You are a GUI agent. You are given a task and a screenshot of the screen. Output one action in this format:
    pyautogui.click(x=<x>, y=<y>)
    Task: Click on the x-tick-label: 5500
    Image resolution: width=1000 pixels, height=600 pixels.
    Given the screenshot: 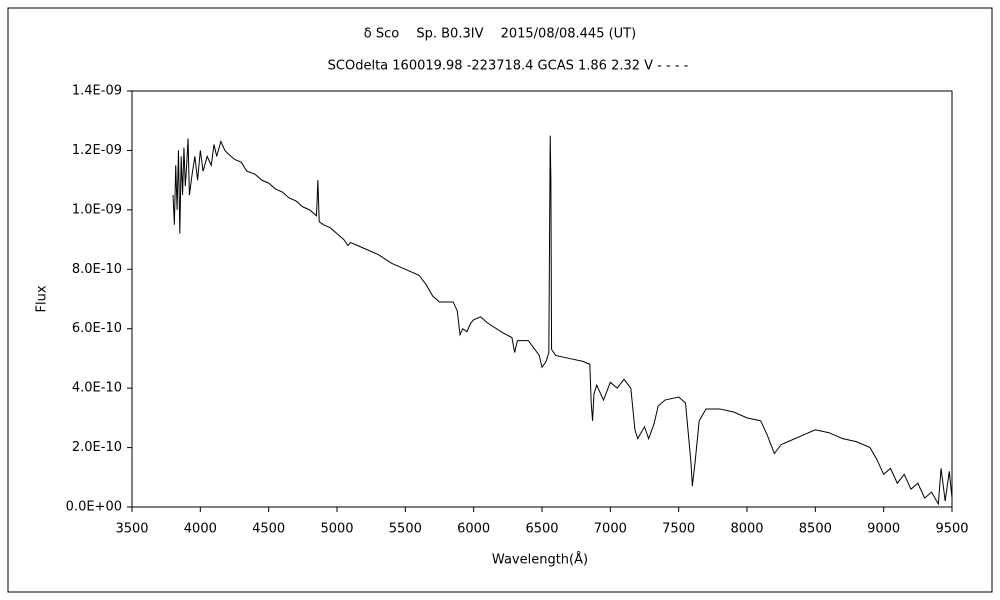 What is the action you would take?
    pyautogui.click(x=405, y=529)
    